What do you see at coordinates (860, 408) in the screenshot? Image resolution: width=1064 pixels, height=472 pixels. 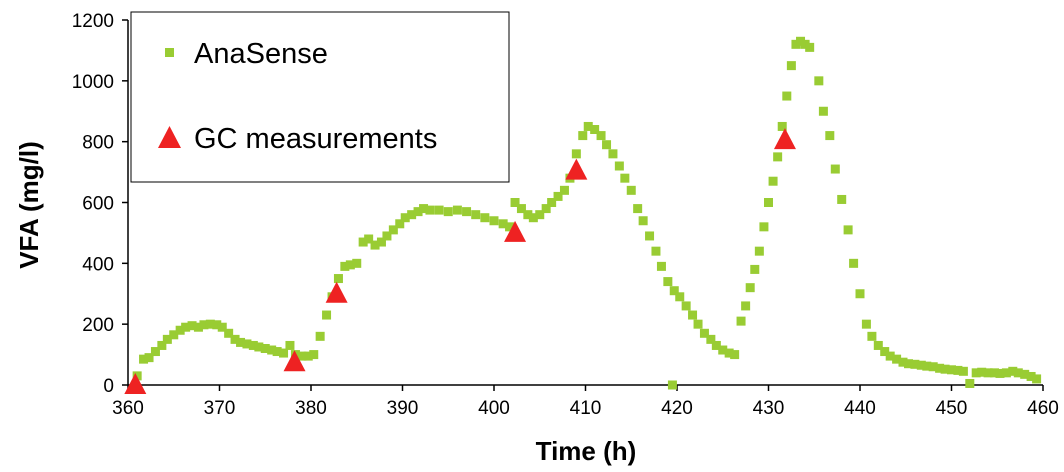 I see `x-tick-label: 440` at bounding box center [860, 408].